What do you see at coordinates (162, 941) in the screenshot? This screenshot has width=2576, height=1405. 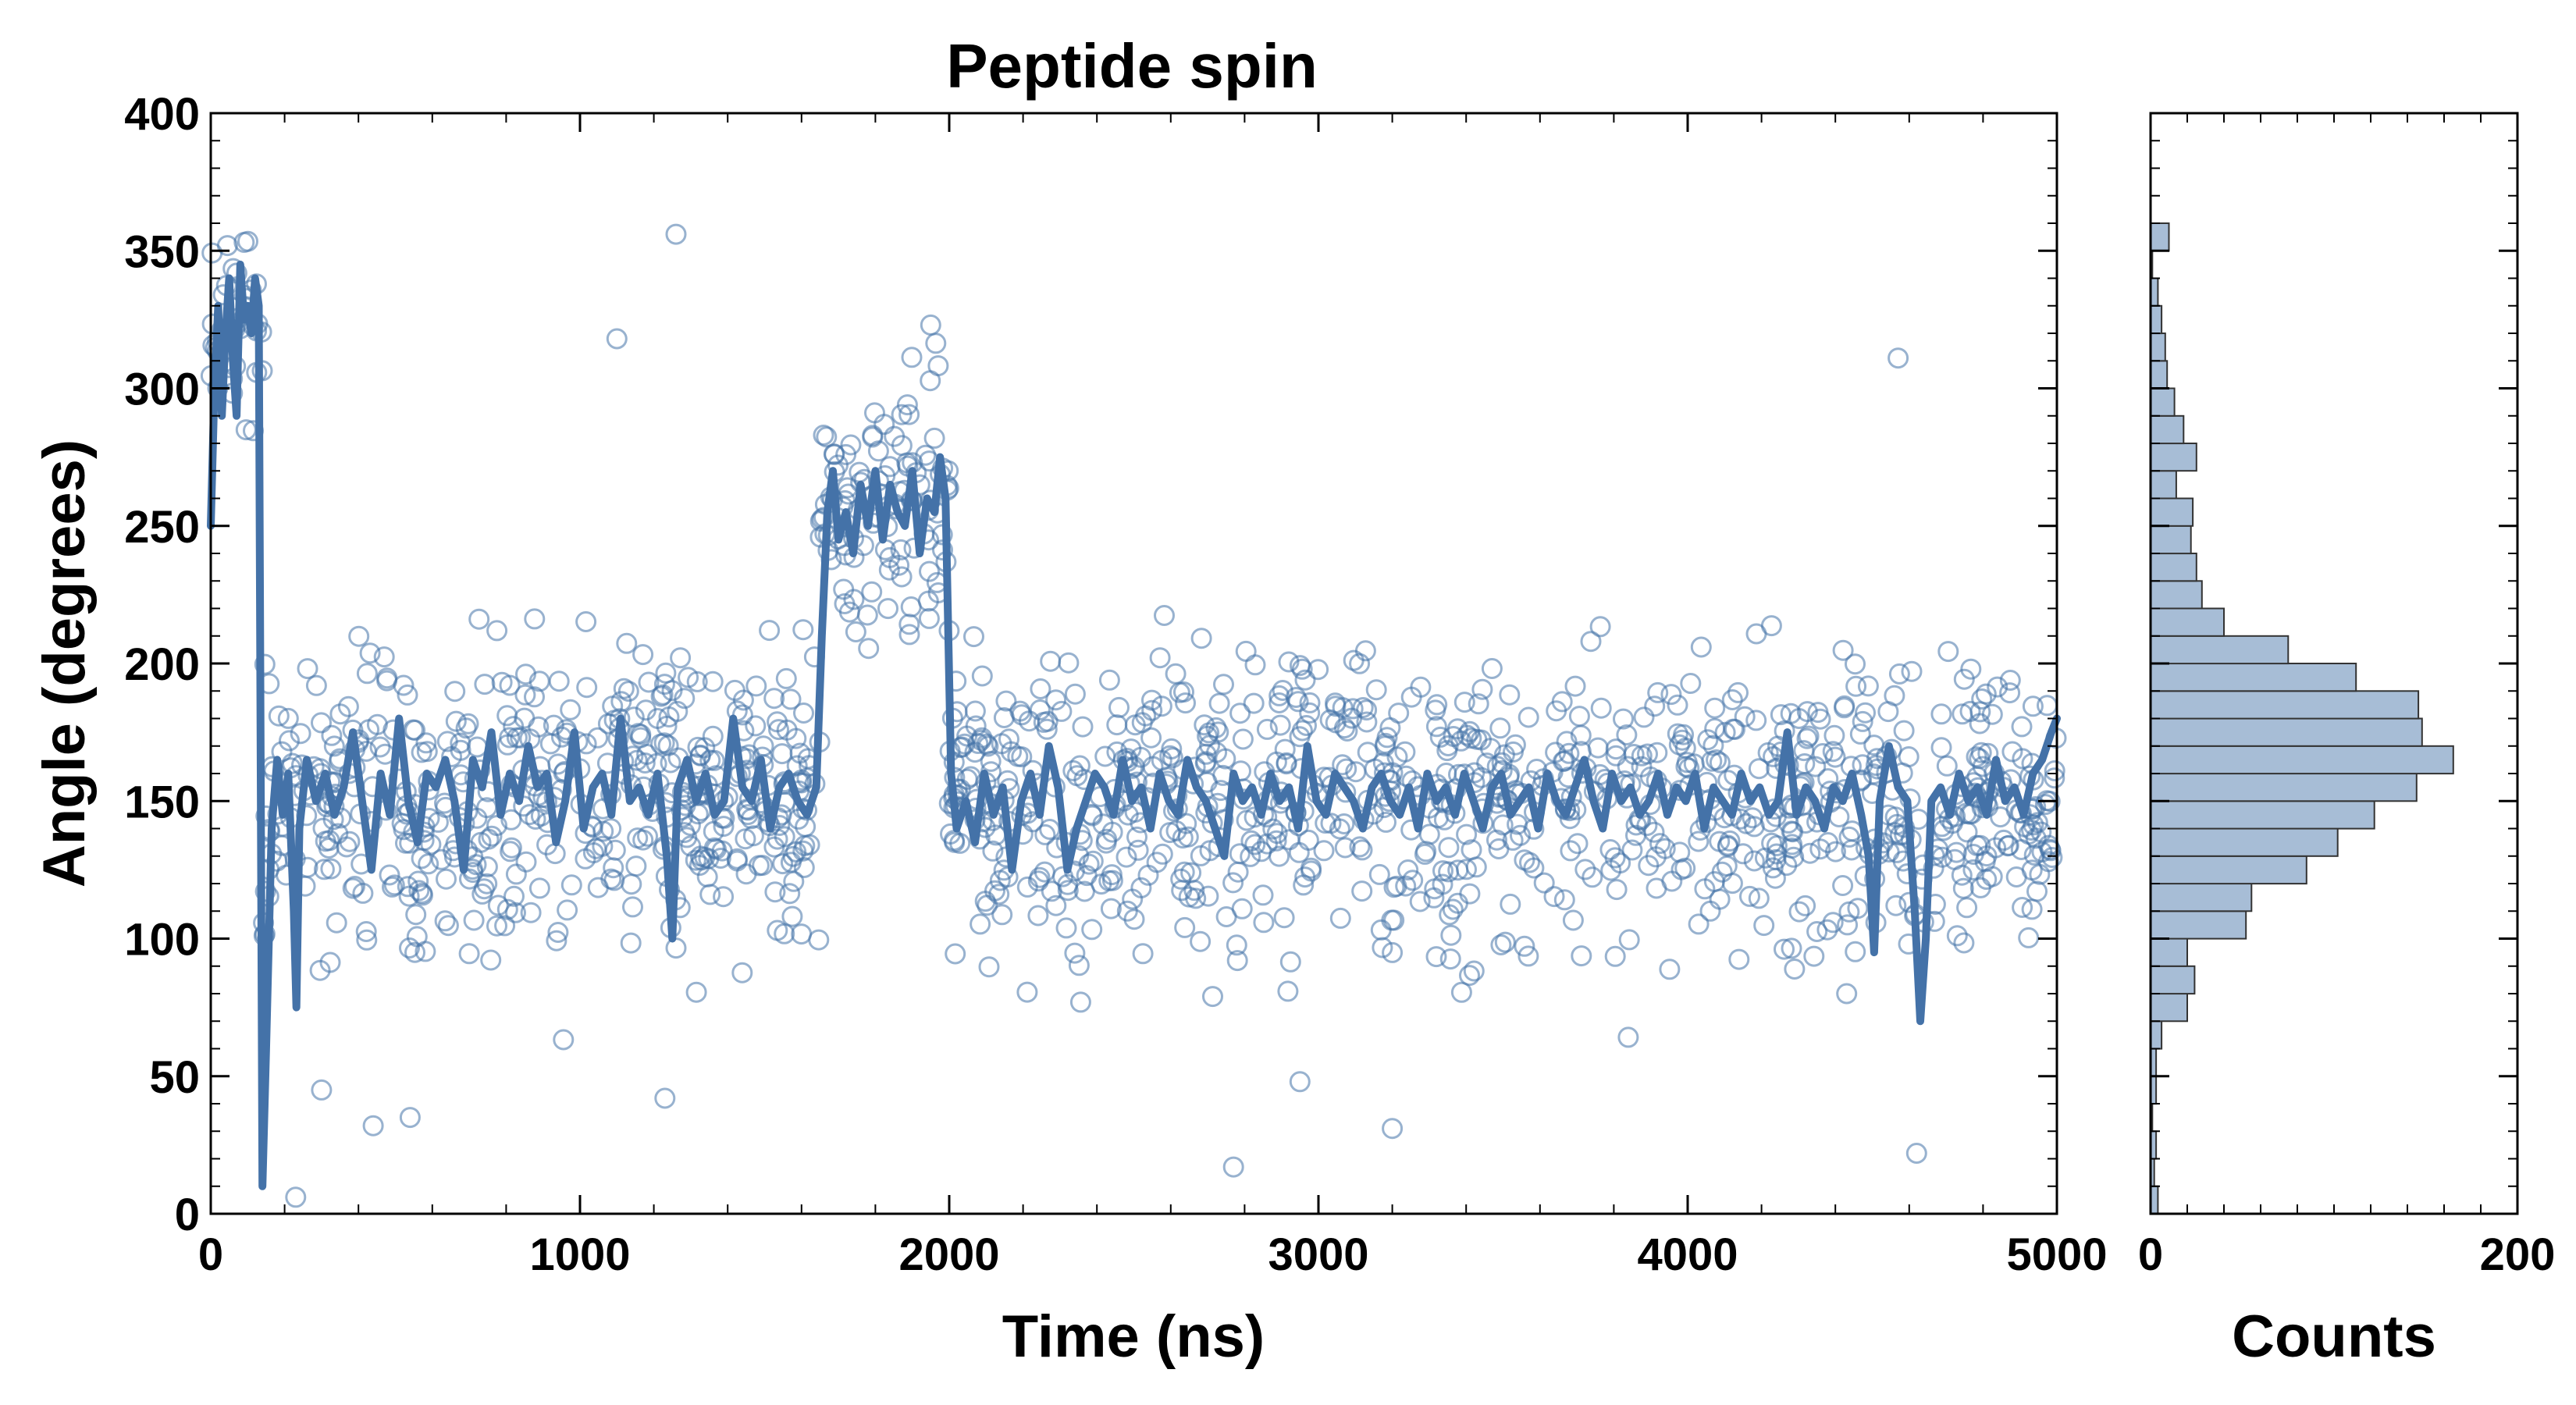 I see `y-tick-label: 100` at bounding box center [162, 941].